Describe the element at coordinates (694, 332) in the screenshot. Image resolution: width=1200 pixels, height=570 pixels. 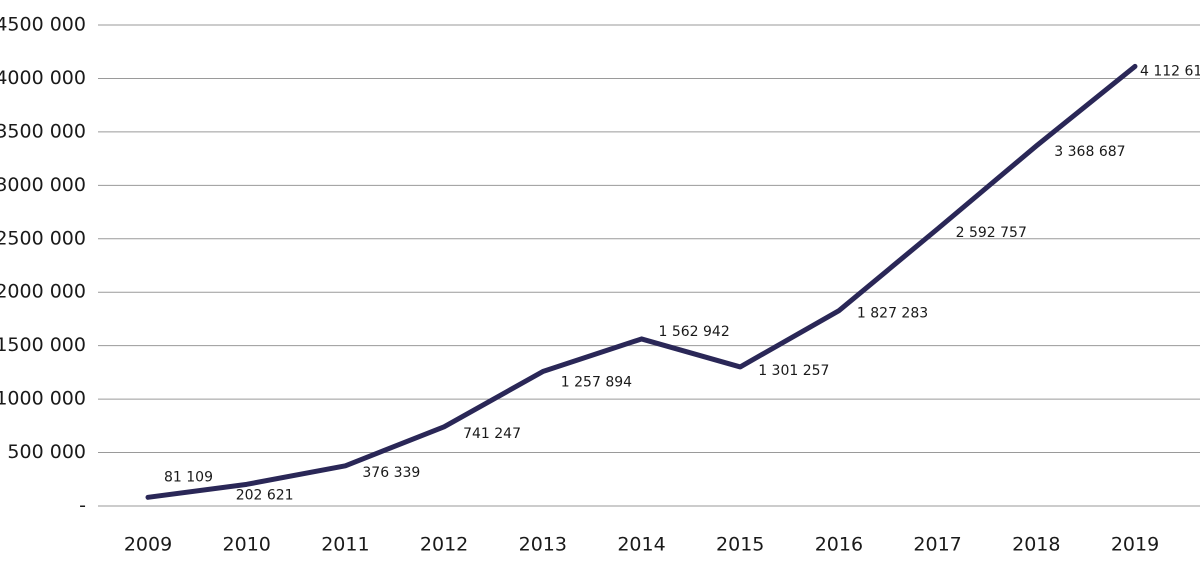
I see `data-label: 1 562 942` at that location.